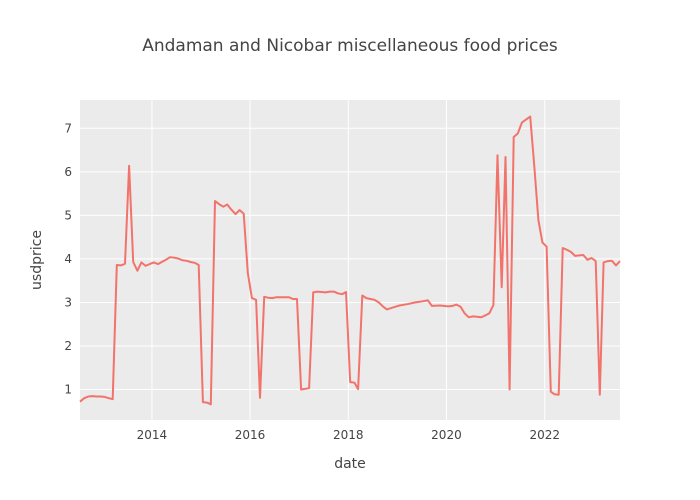  What do you see at coordinates (68, 302) in the screenshot?
I see `y-tick-label: 3` at bounding box center [68, 302].